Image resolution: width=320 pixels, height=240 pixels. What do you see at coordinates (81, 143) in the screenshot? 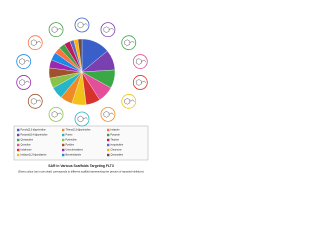
I see `legend-box` at bounding box center [81, 143].